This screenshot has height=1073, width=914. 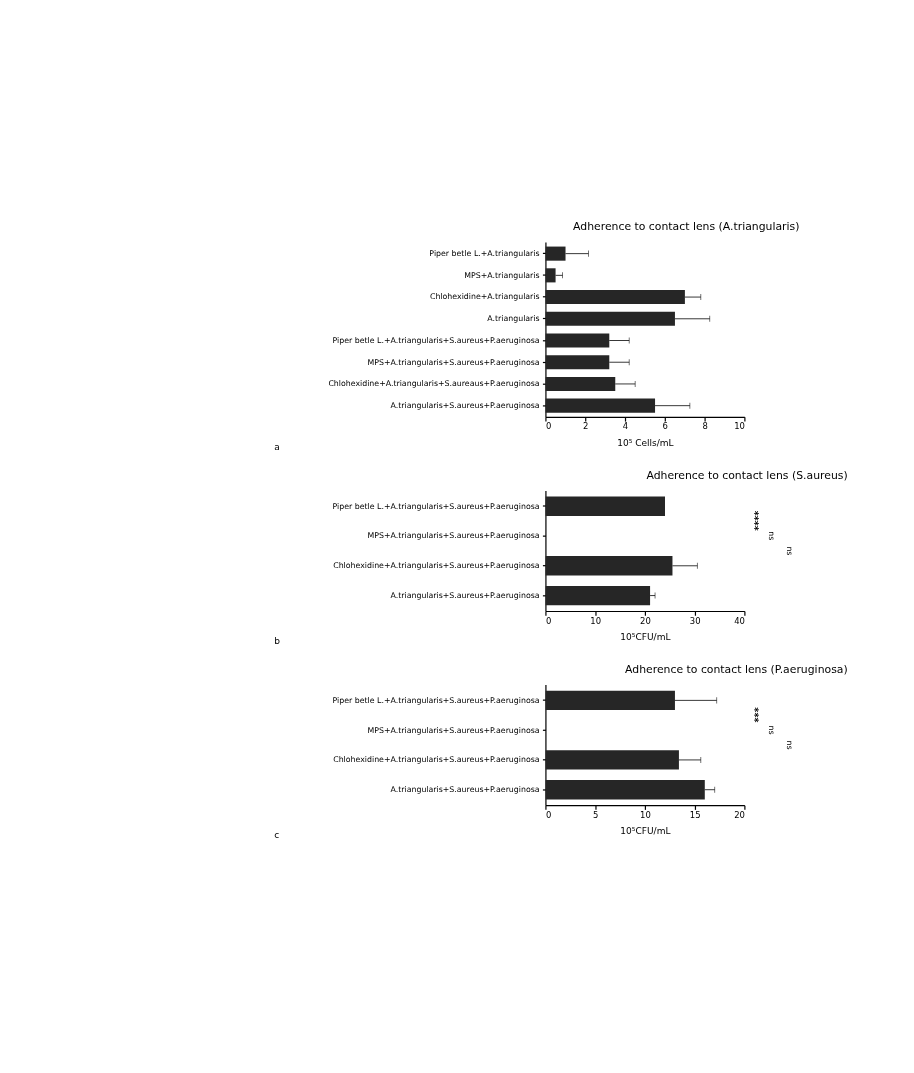 What do you see at coordinates (277, 641) in the screenshot?
I see `text: b` at bounding box center [277, 641].